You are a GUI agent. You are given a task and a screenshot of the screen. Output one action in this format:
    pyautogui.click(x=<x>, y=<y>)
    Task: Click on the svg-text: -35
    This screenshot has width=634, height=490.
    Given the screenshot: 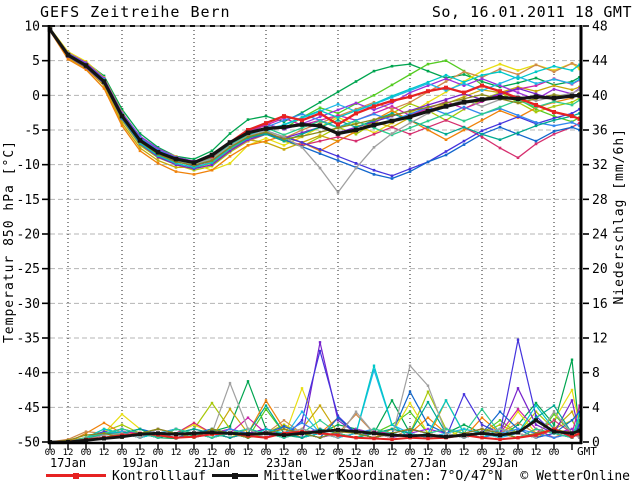 What is the action you would take?
    pyautogui.click(x=28, y=339)
    